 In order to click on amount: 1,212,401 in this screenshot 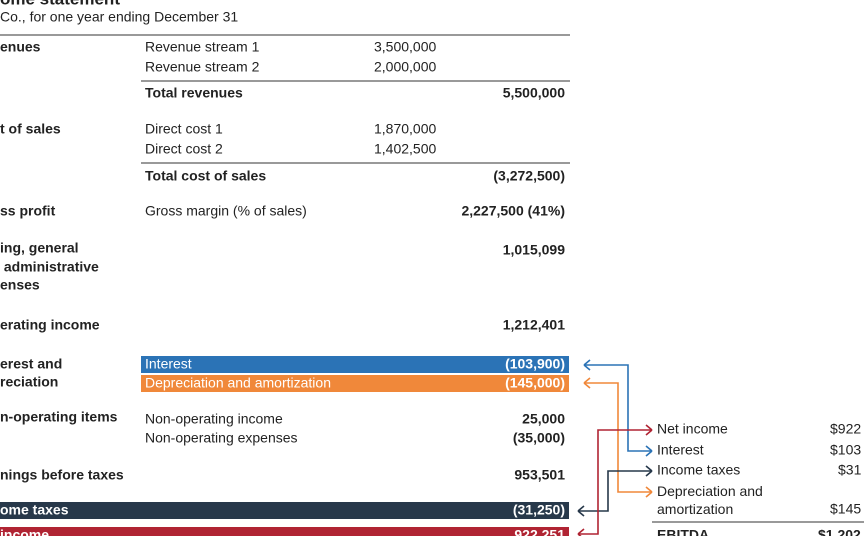, I will do `click(534, 325)`.